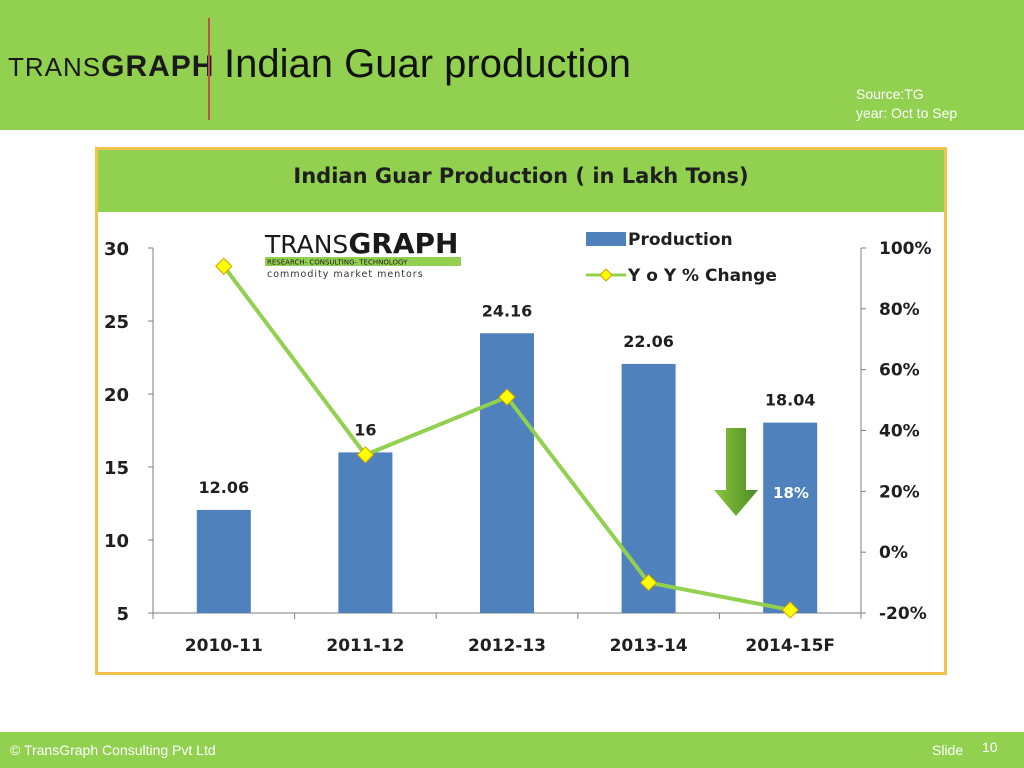 The height and width of the screenshot is (768, 1024). Describe the element at coordinates (158, 66) in the screenshot. I see `logo-bold-text: GRAPH` at that location.